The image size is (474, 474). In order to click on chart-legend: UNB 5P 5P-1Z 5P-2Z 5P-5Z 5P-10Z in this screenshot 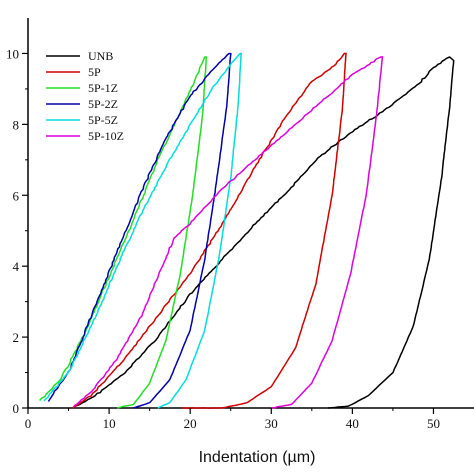, I will do `click(85, 96)`.